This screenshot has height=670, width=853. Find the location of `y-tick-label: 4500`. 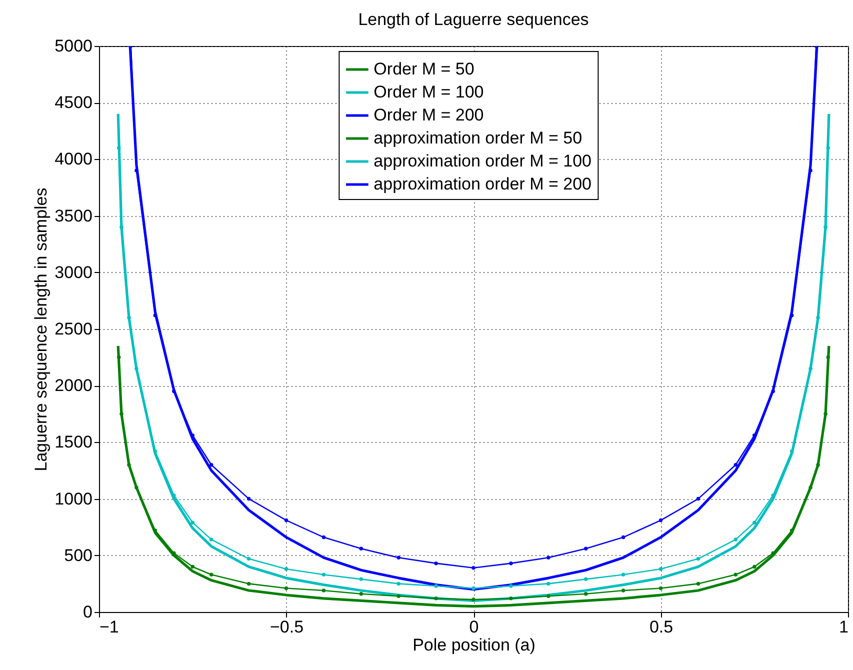

y-tick-label: 4500 is located at coordinates (73, 102).